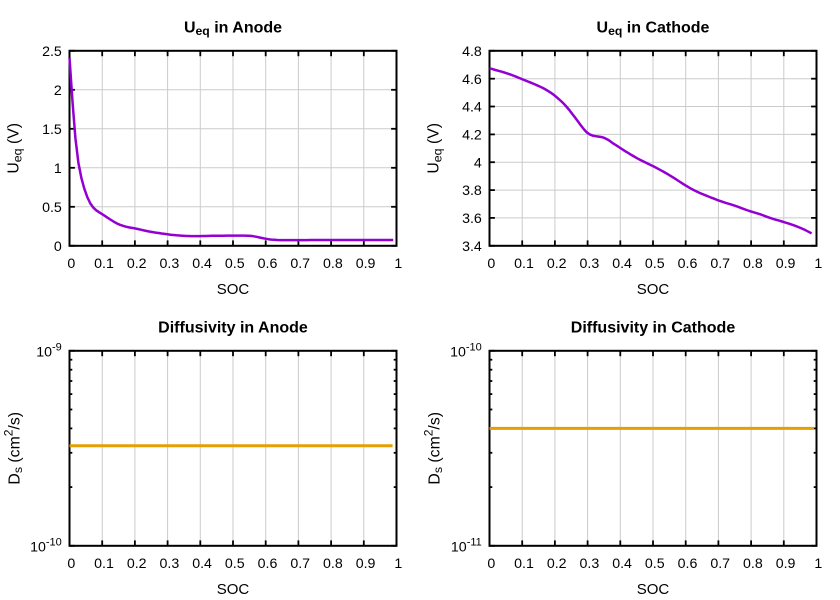 This screenshot has width=840, height=600. I want to click on svg-text: 3.4, so click(472, 247).